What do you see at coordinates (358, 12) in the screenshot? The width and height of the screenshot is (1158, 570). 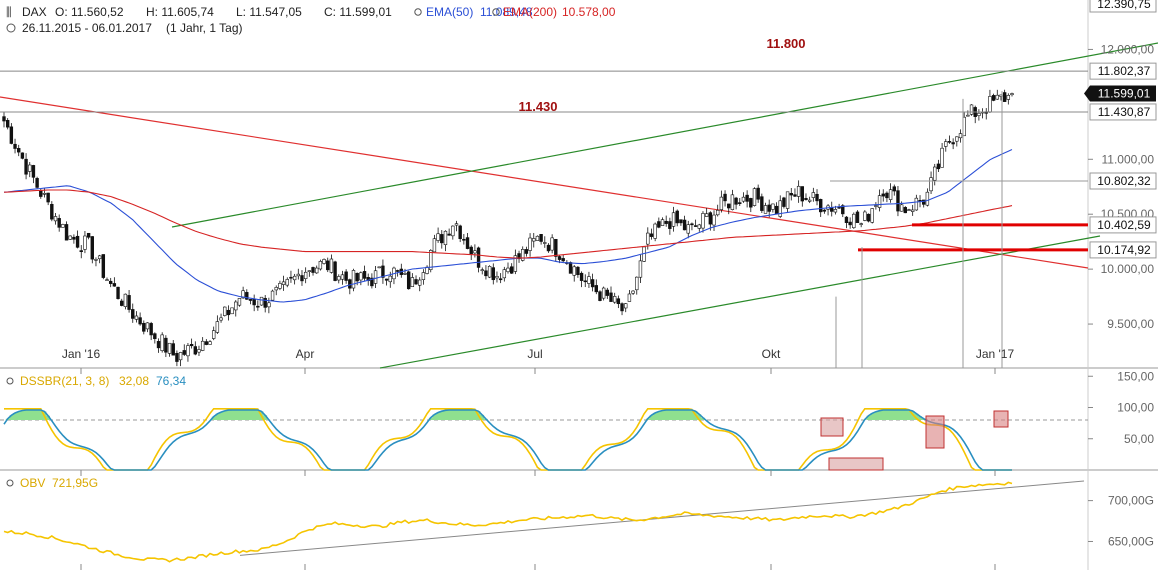 I see `close-value: C: 11.599,01` at bounding box center [358, 12].